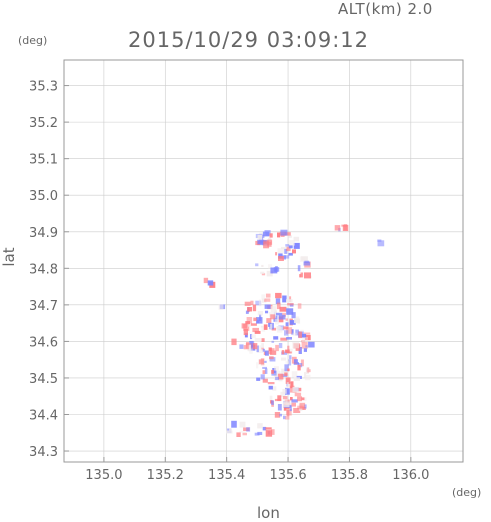 This screenshot has height=522, width=491. Describe the element at coordinates (43, 269) in the screenshot. I see `y-tick-label: 34.8` at that location.